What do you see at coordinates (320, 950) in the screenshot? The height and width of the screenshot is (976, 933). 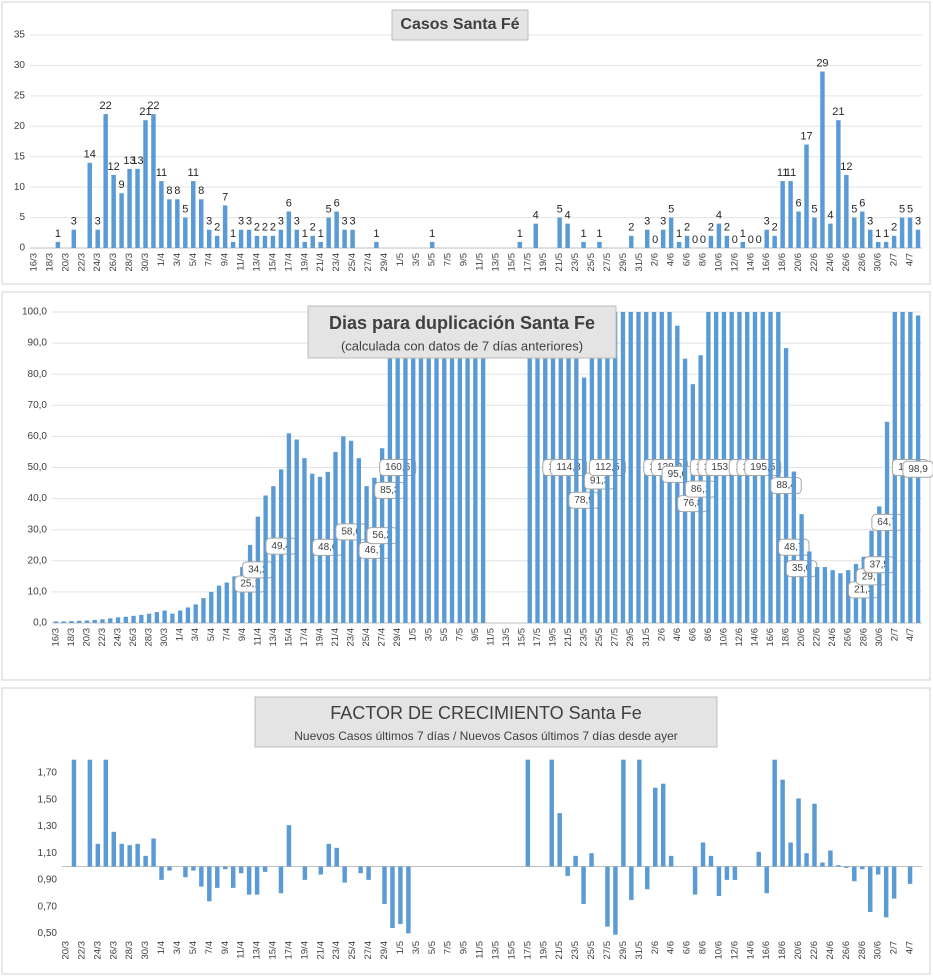 I see `x-tick-label: 21/4` at bounding box center [320, 950].